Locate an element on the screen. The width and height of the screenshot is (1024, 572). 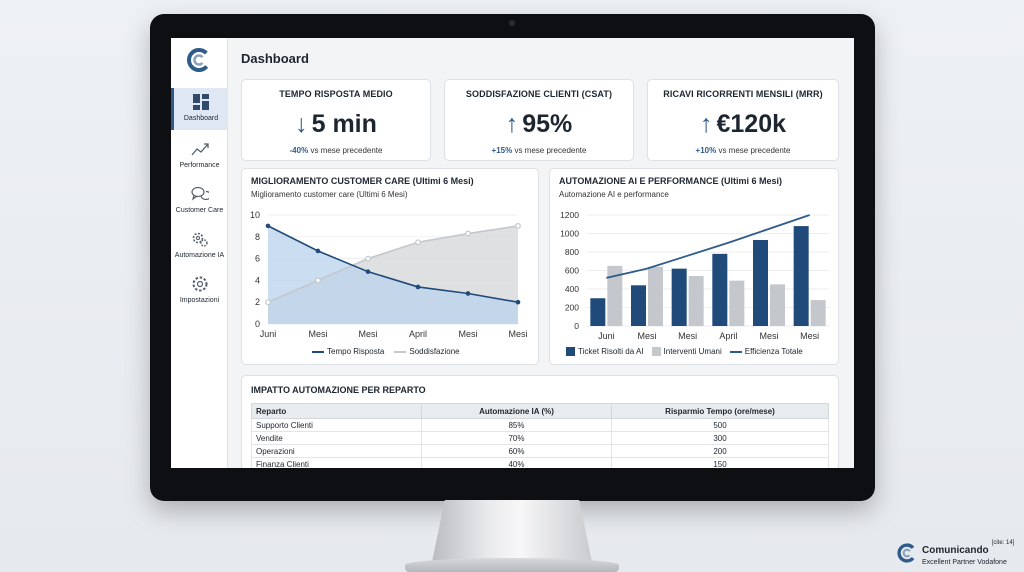
sidebar-item-customer-care: Customer Care is located at coordinates (199, 201).